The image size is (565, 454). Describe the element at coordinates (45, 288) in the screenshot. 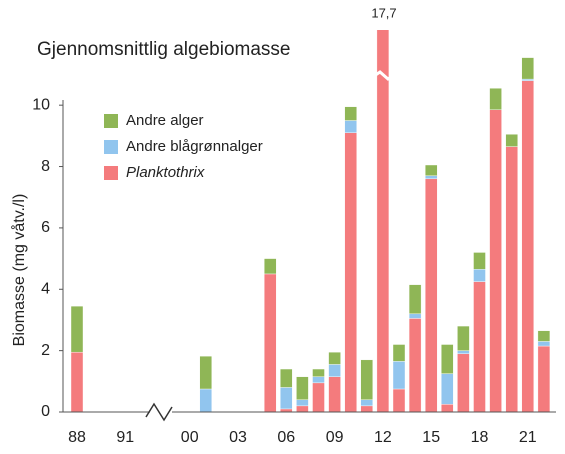

I see `y-tick-label: 4` at that location.